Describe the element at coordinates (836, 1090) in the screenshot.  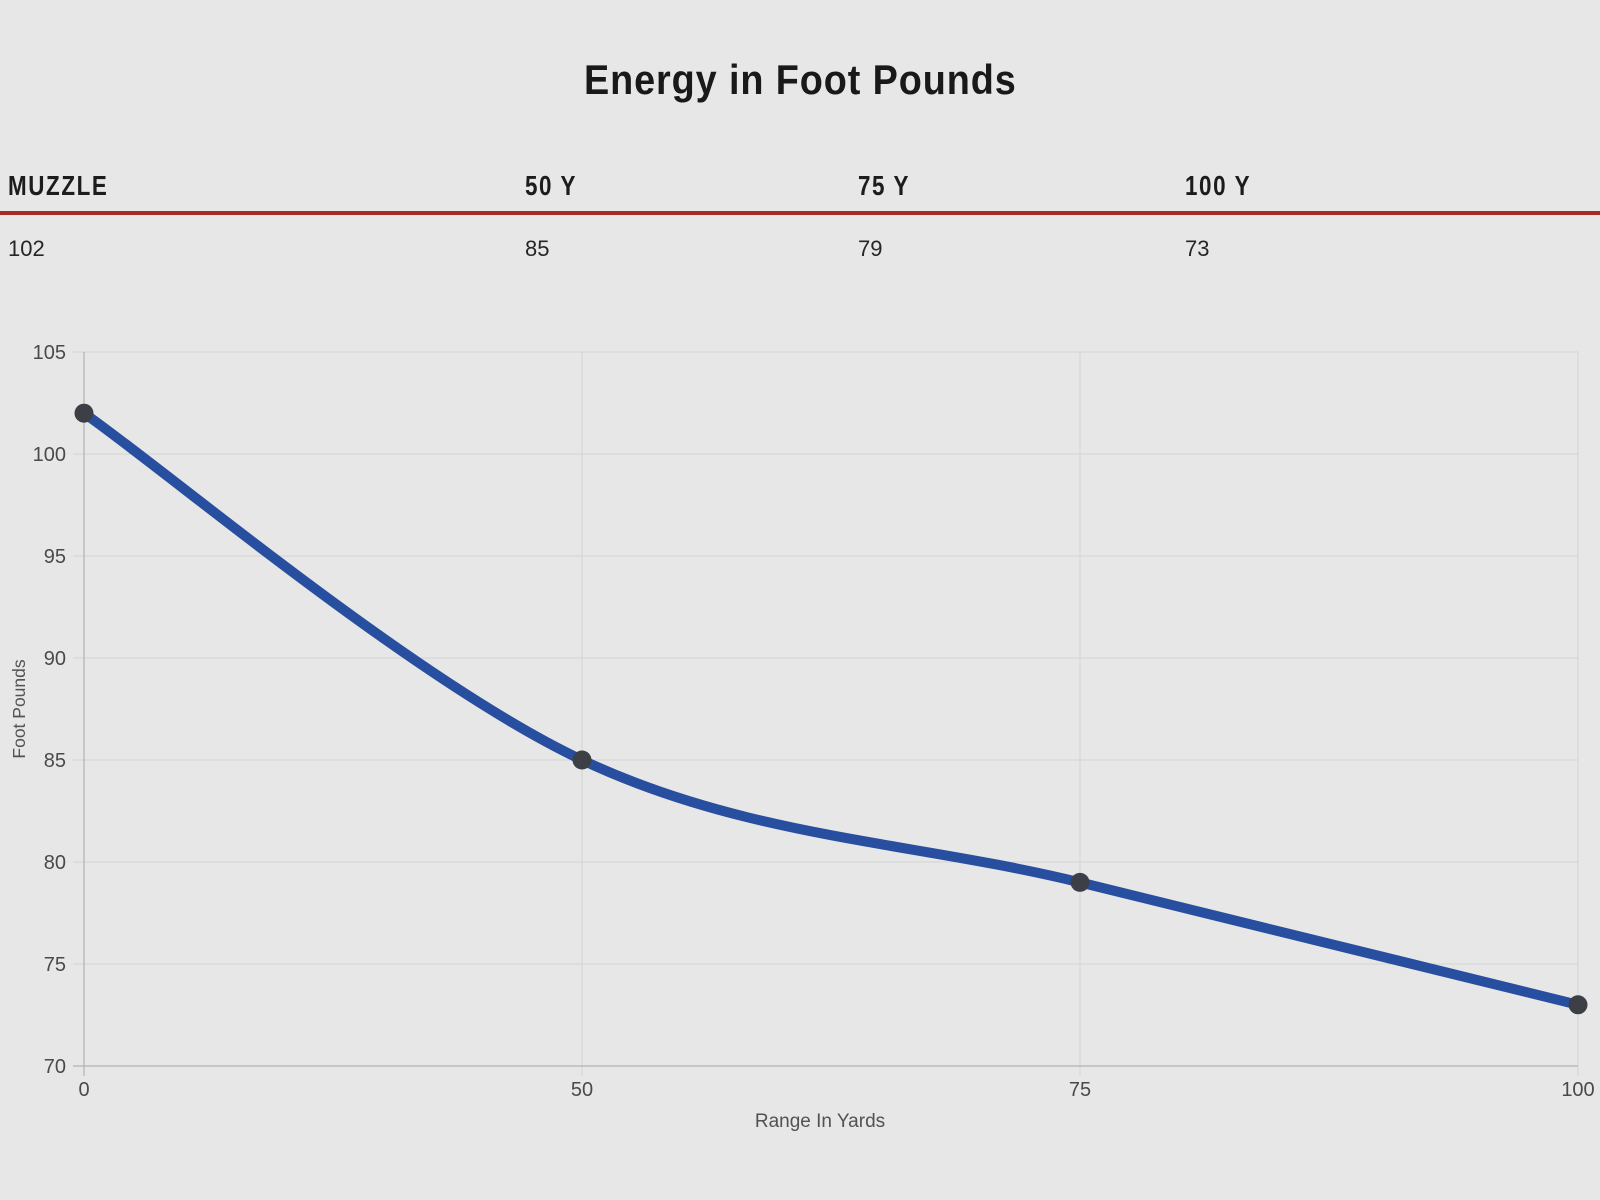
I see `x-axis-tick-labels: 0 50 75 100` at that location.